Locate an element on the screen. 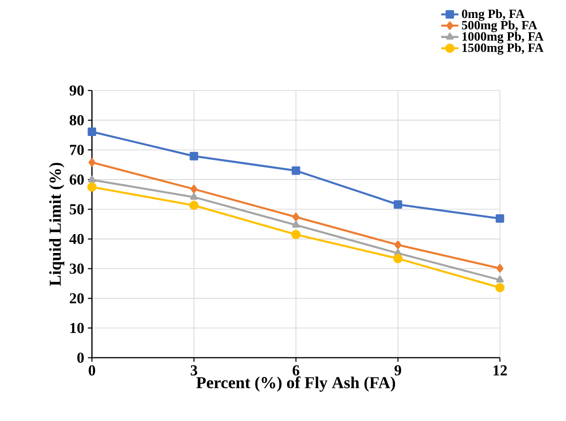  y-tick-label: 30 is located at coordinates (77, 269).